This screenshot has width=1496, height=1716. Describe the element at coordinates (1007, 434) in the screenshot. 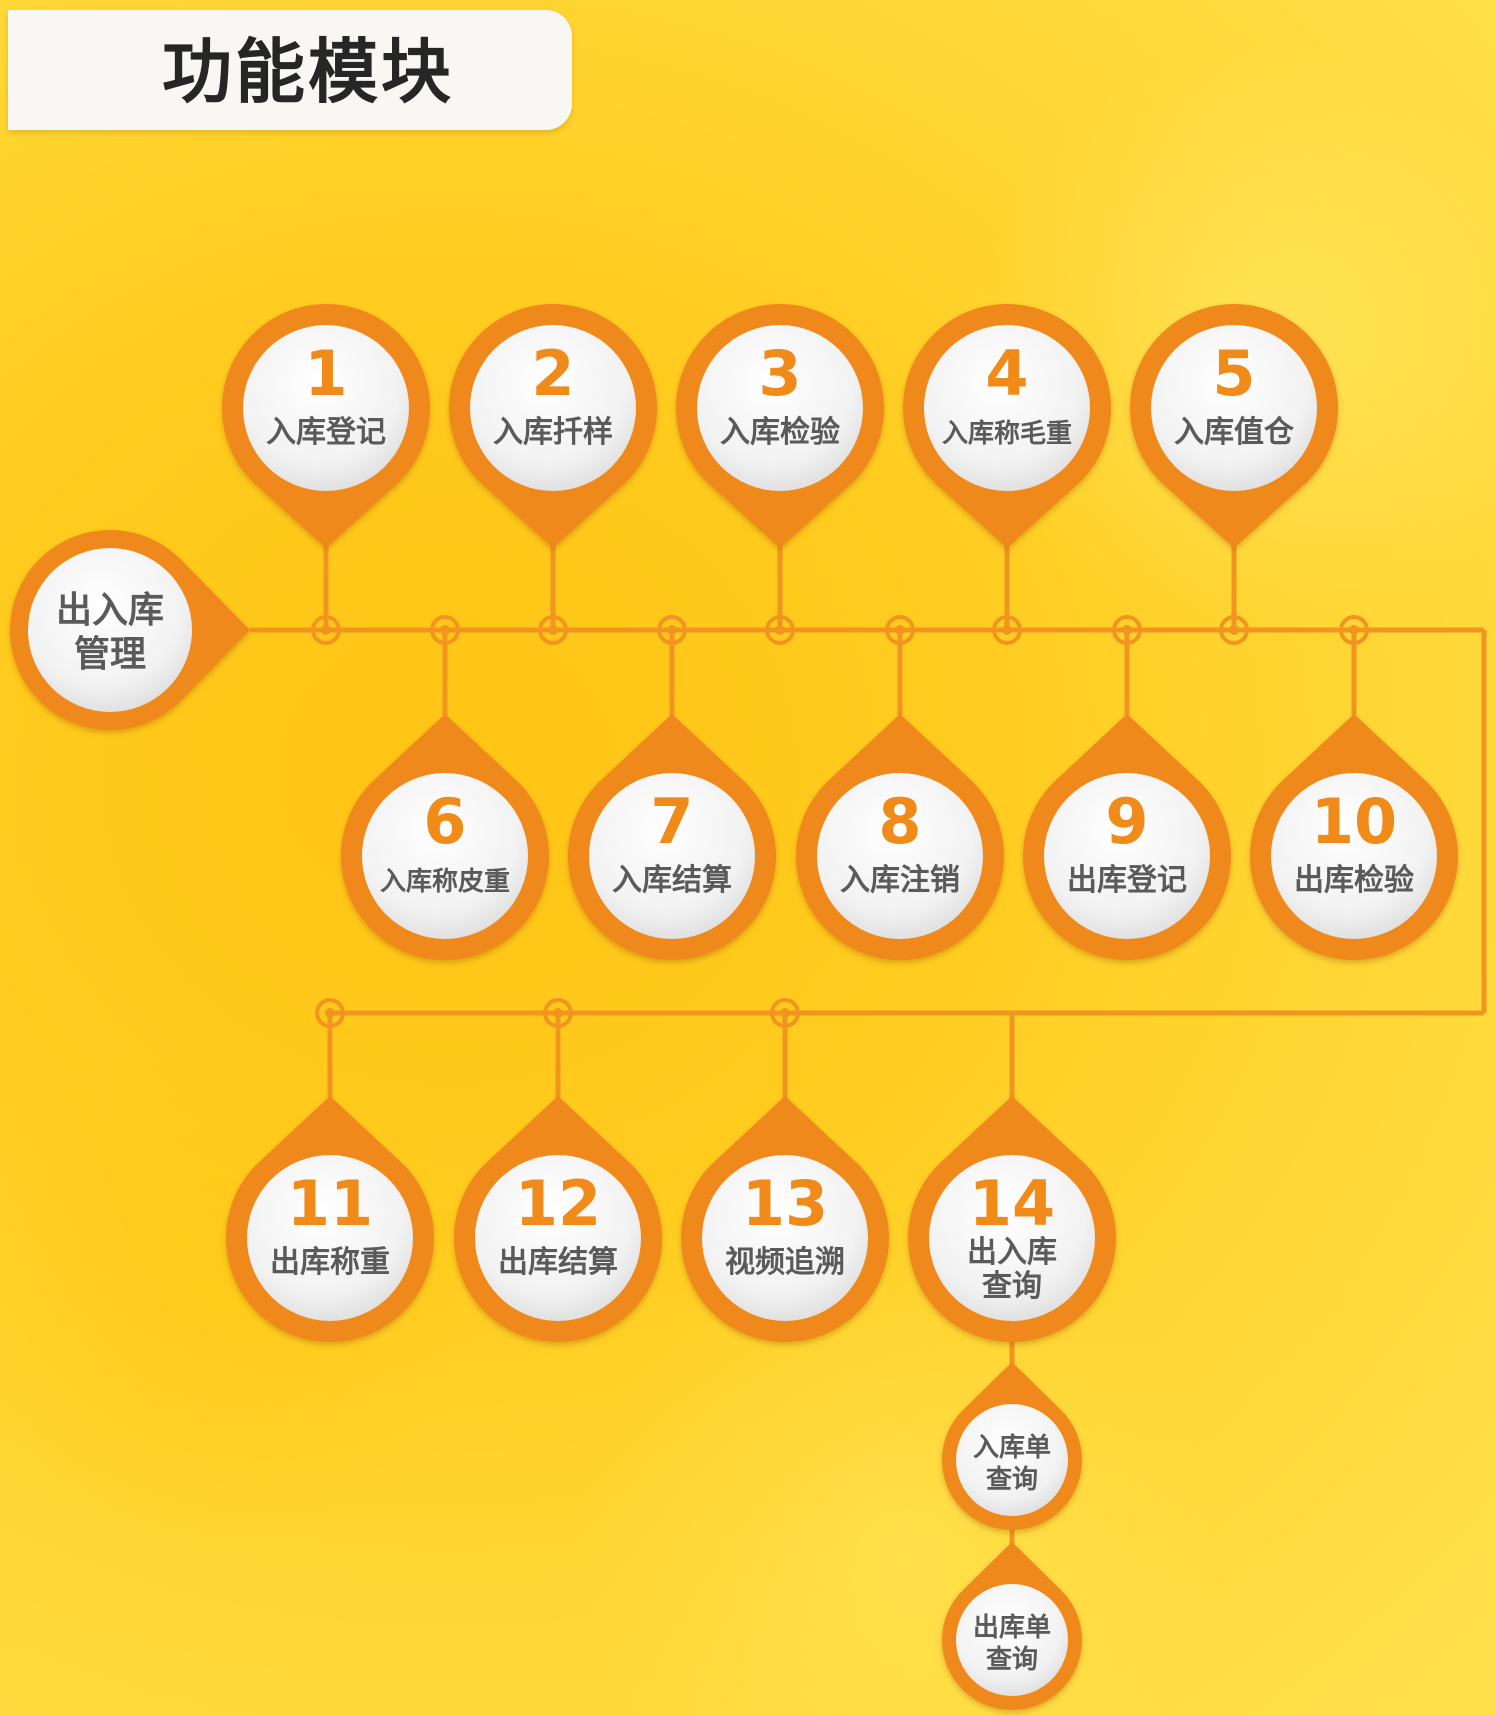

I see `module-label: 入库称毛重` at that location.